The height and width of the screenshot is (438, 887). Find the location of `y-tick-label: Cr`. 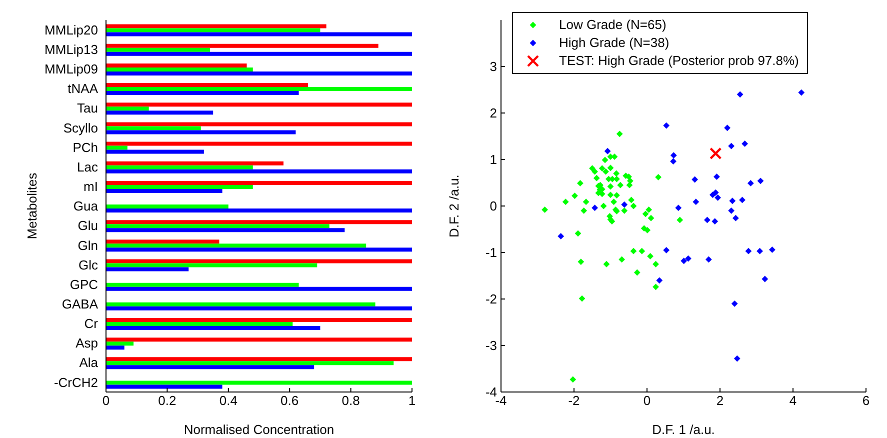

y-tick-label: Cr is located at coordinates (91, 324).